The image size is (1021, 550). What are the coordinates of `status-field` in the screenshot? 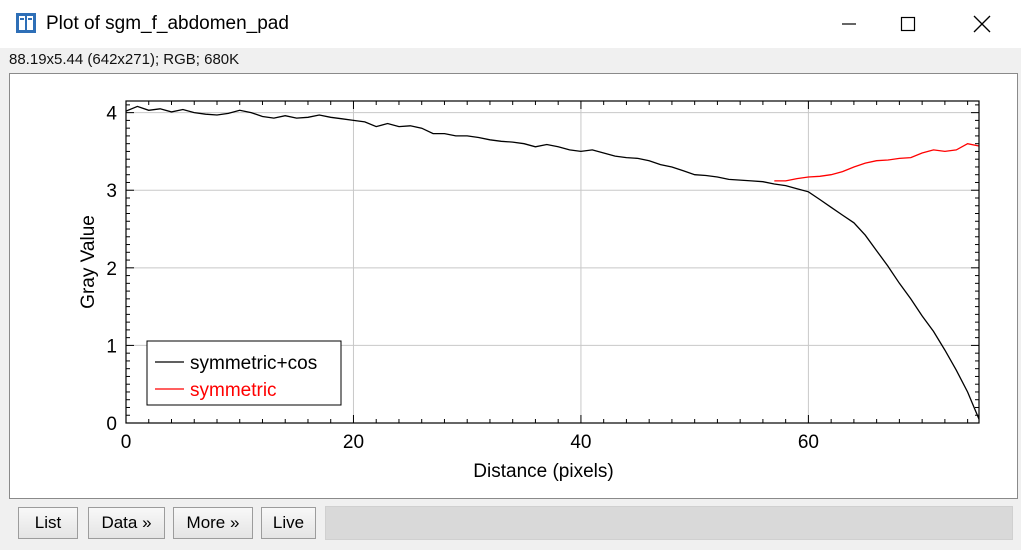 It's located at (669, 523).